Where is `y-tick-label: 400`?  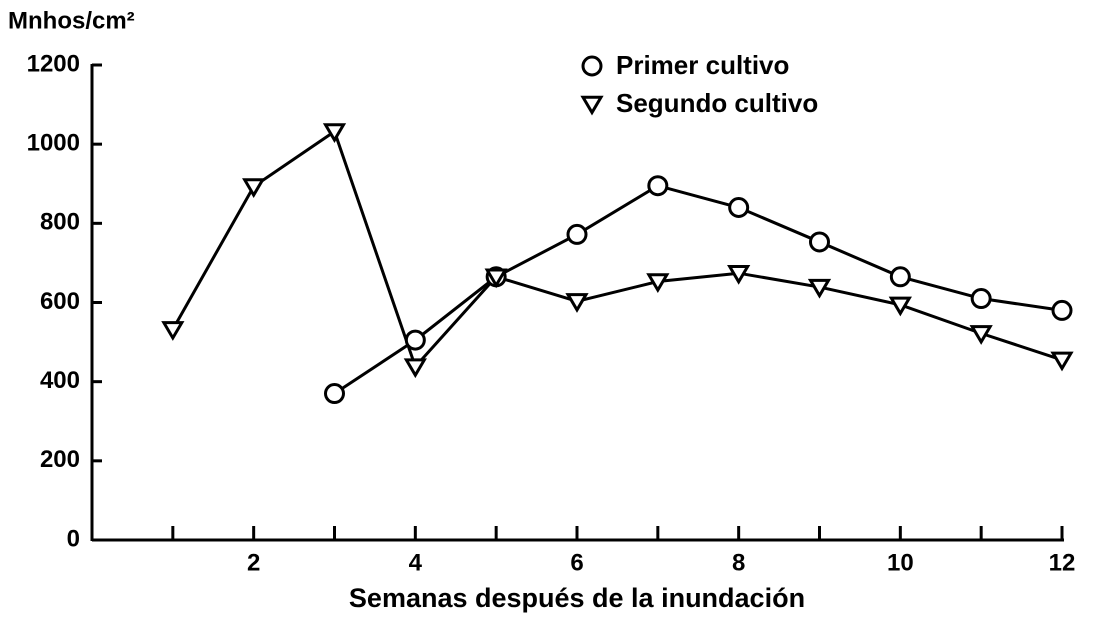 y-tick-label: 400 is located at coordinates (60, 380).